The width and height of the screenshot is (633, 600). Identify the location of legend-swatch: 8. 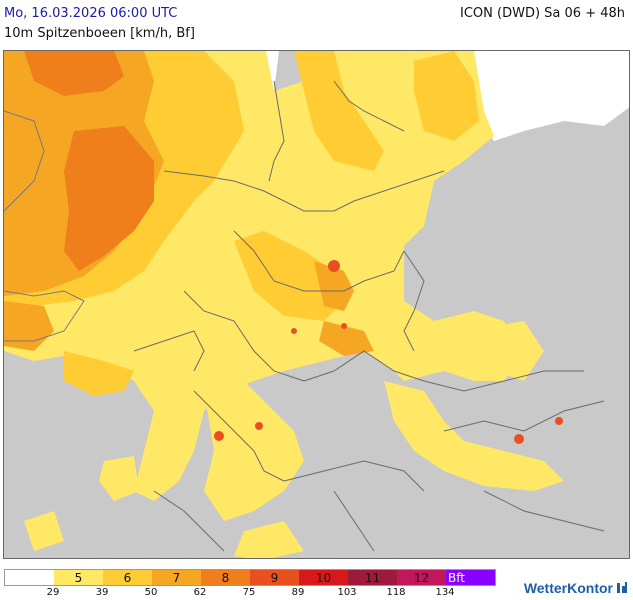
(225, 577).